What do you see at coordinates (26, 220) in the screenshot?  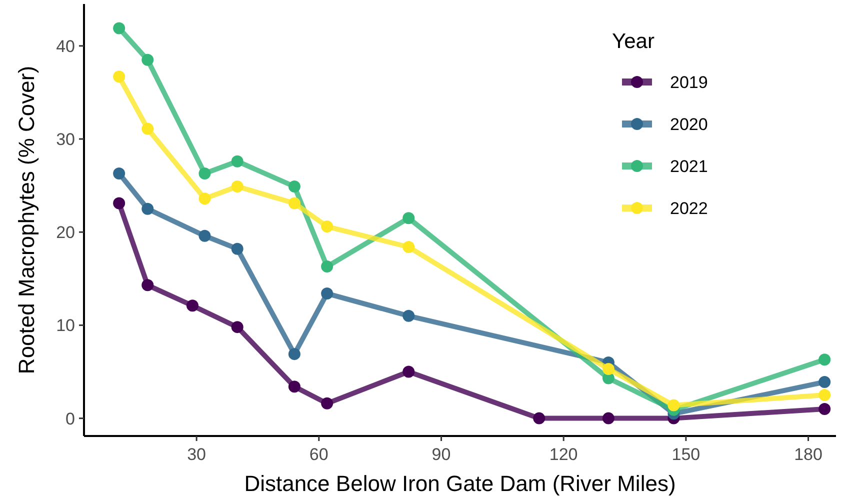 I see `y-axis-title: Rooted Macrophytes (% Cover)` at bounding box center [26, 220].